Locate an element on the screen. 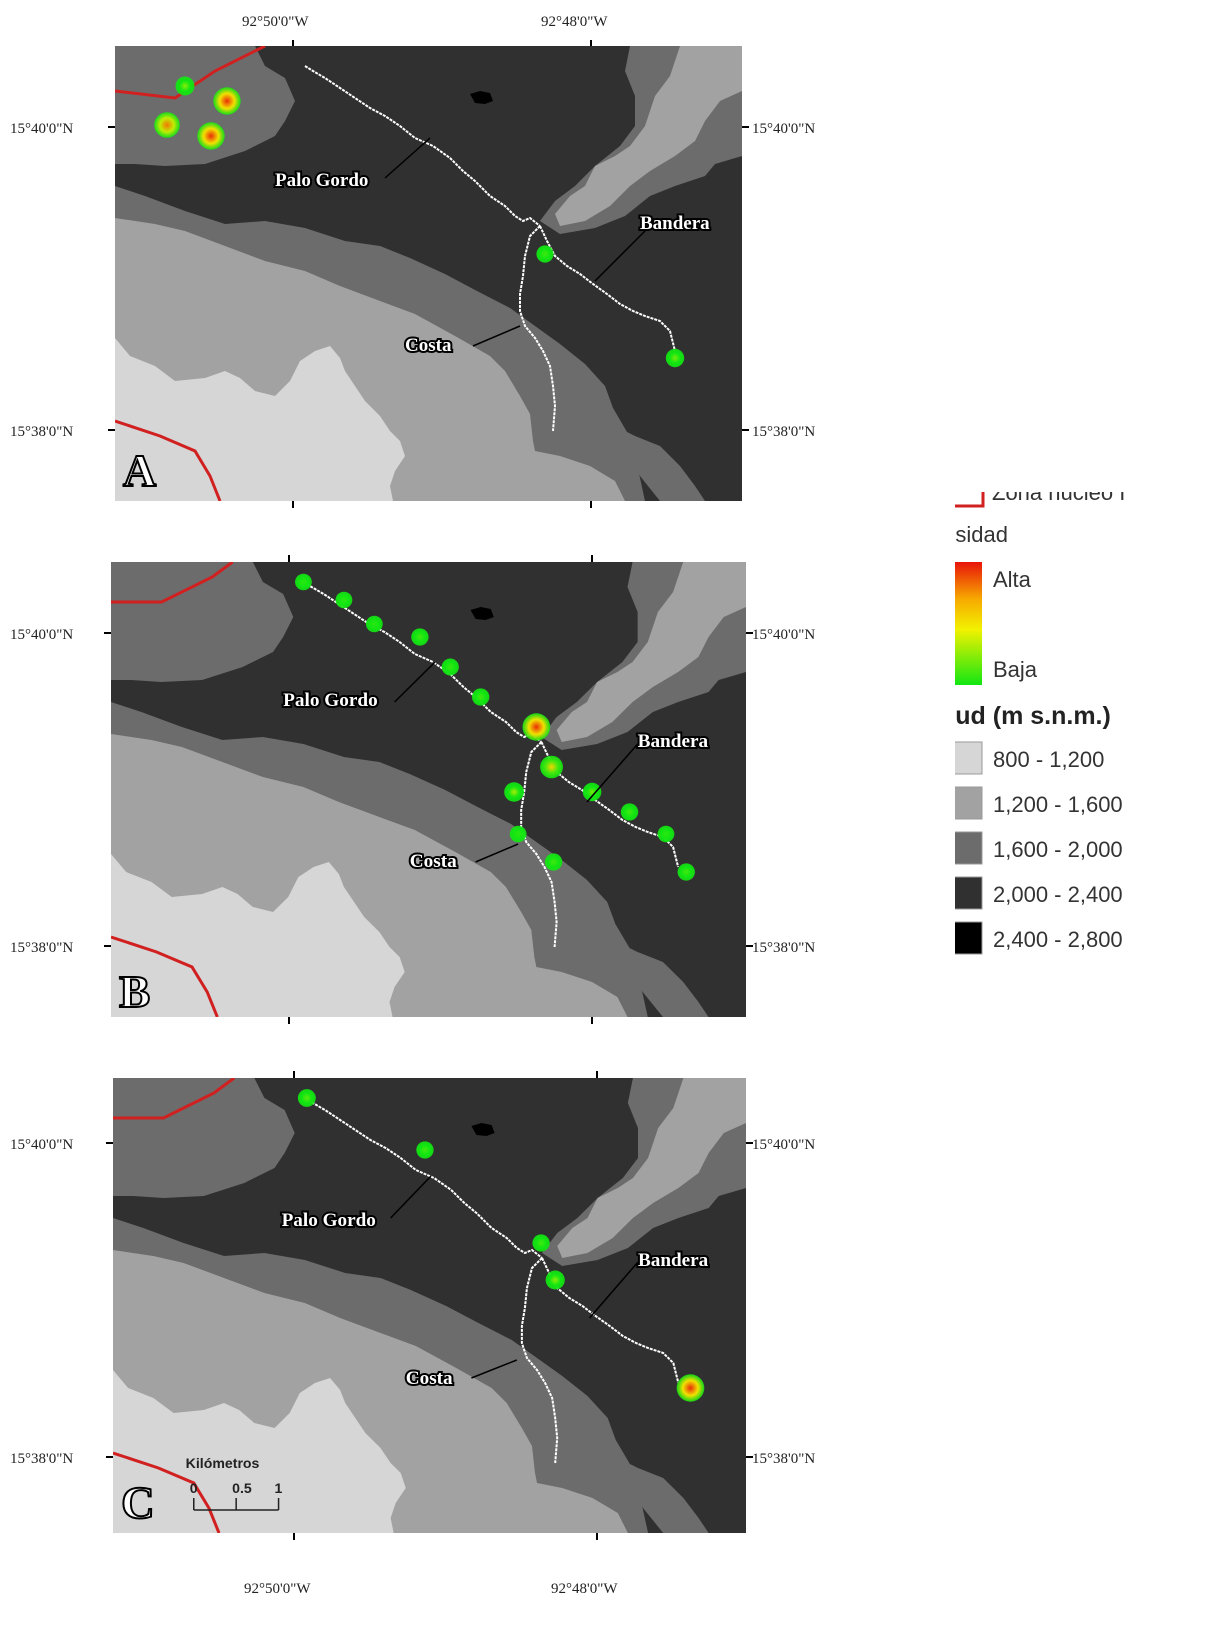 This screenshot has height=1631, width=1214. panel-letter: A is located at coordinates (139, 470).